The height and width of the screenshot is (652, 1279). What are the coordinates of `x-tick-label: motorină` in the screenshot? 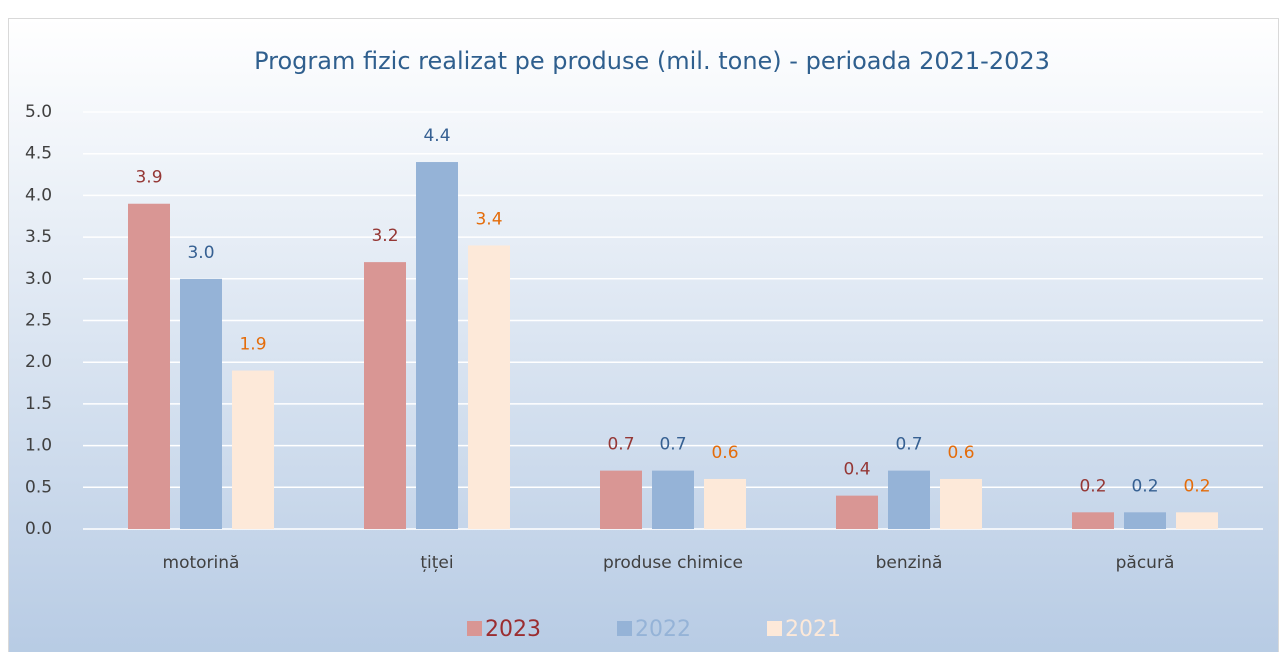 It's located at (201, 563).